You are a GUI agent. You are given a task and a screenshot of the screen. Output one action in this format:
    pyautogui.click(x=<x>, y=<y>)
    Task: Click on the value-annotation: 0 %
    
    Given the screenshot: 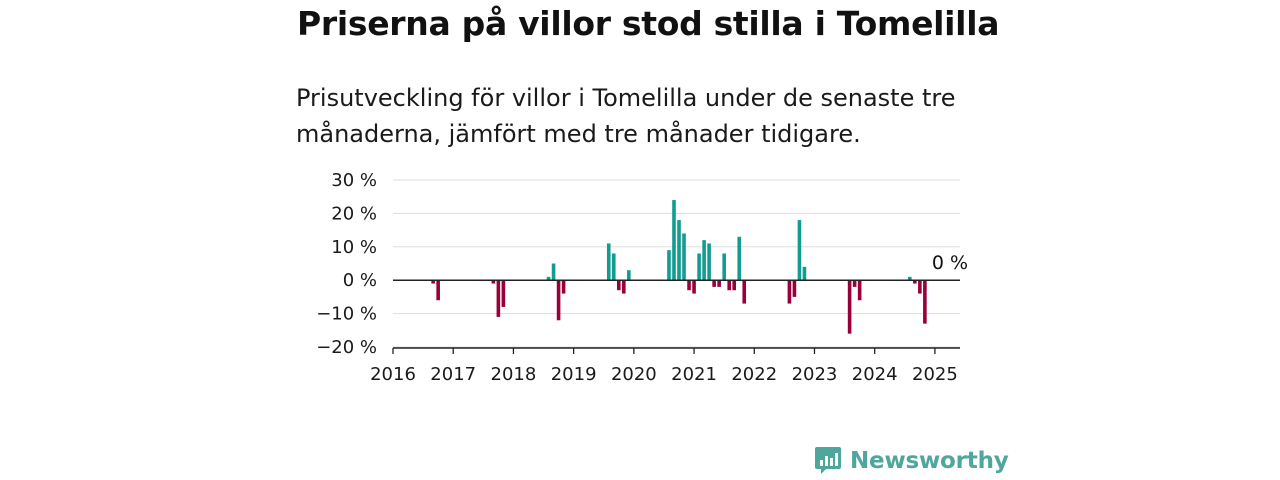 What is the action you would take?
    pyautogui.click(x=950, y=263)
    